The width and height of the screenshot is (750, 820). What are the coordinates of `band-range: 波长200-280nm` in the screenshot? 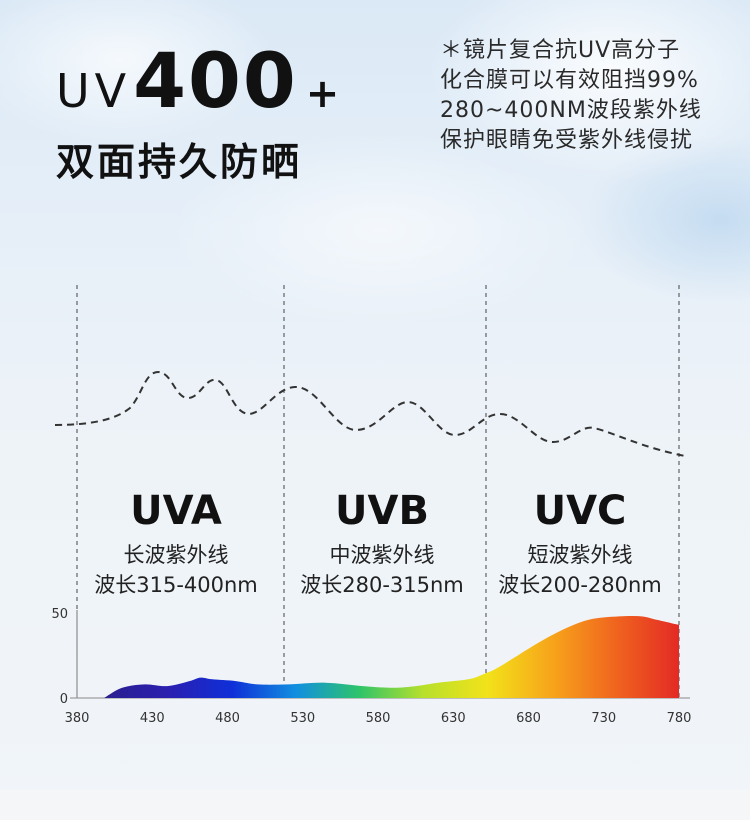 It's located at (580, 585).